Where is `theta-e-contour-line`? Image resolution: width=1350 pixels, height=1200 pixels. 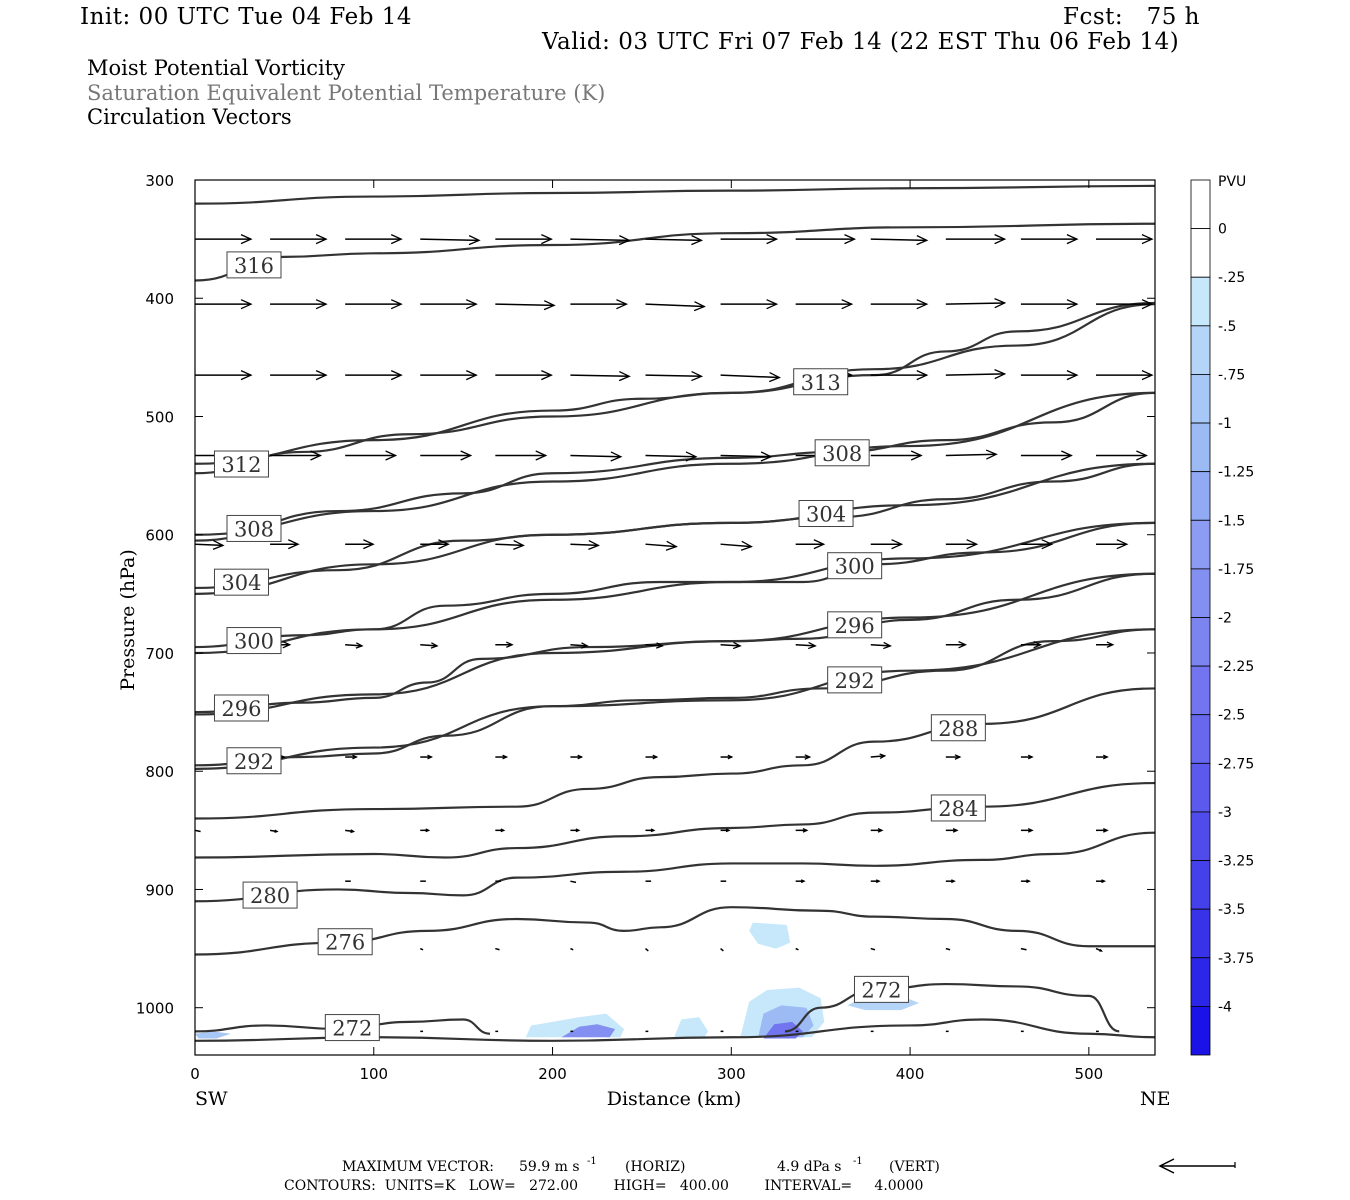 theta-e-contour-line is located at coordinates (952, 1007).